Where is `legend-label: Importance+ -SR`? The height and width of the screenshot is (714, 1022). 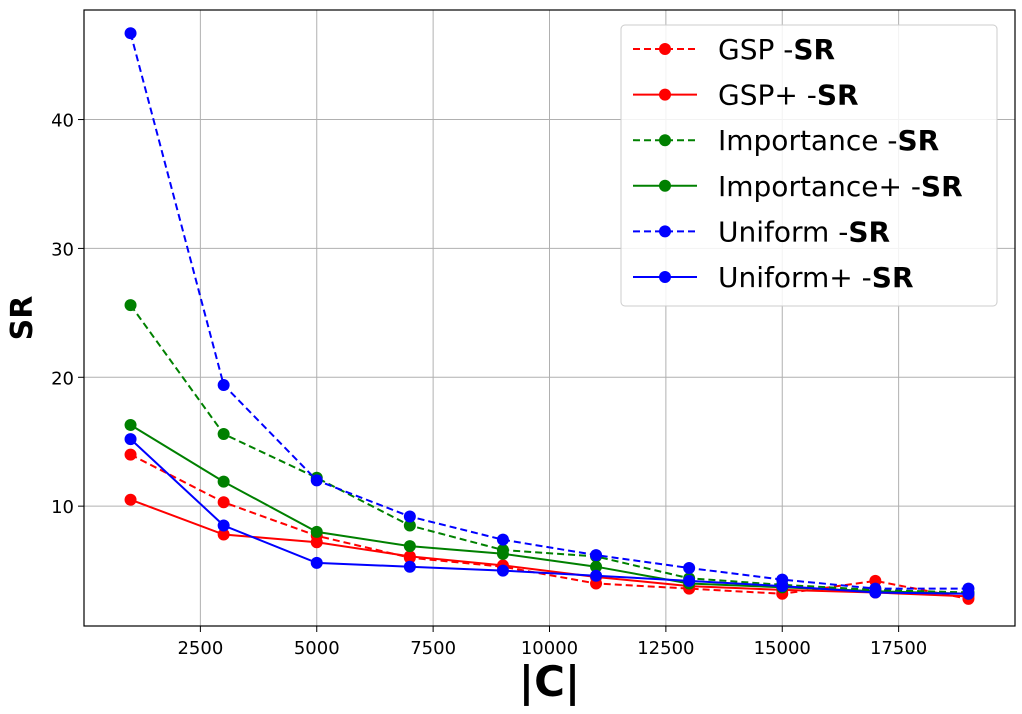
legend-label: Importance+ -SR is located at coordinates (840, 186).